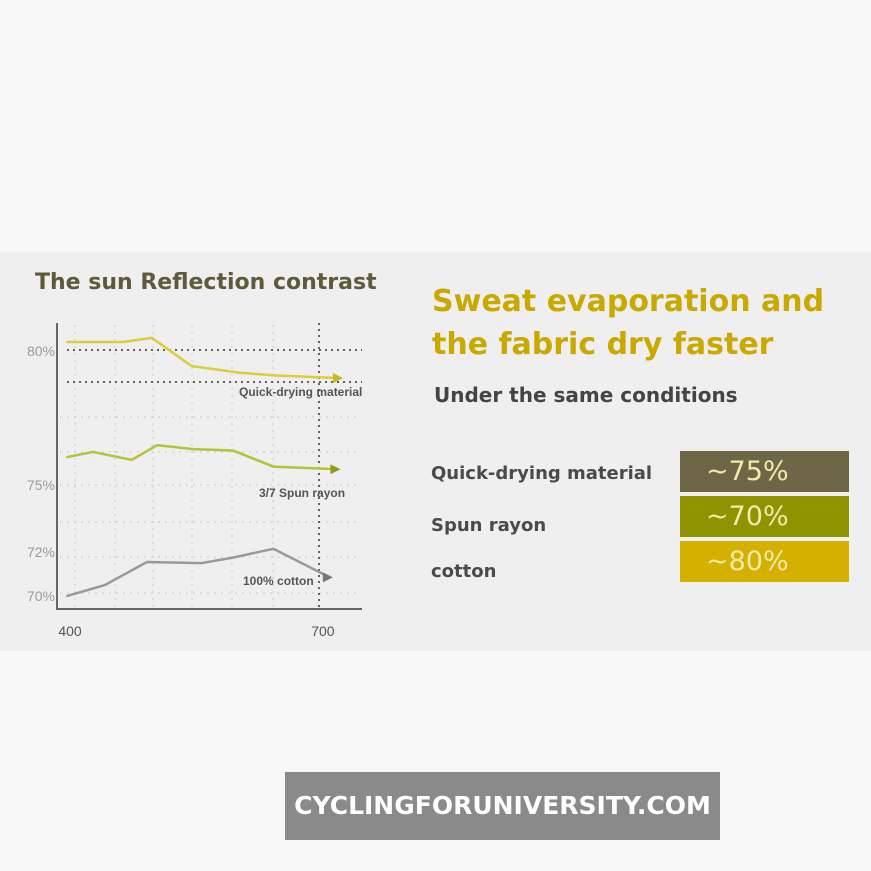 The width and height of the screenshot is (871, 871). What do you see at coordinates (302, 493) in the screenshot?
I see `series-label-spun-rayon: 3/7 Spun rayon` at bounding box center [302, 493].